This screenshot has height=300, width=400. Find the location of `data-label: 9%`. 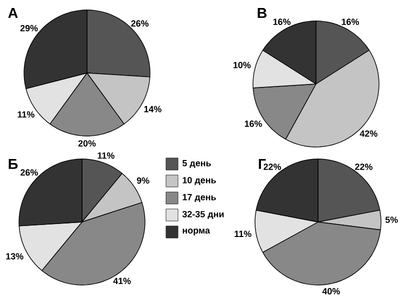

data-label: 9% is located at coordinates (143, 180).